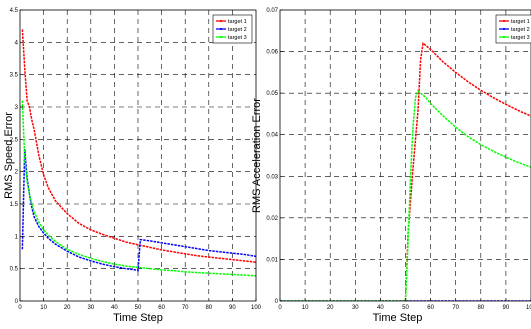 The width and height of the screenshot is (531, 329). What do you see at coordinates (17, 173) in the screenshot?
I see `y-tick-label: 2` at bounding box center [17, 173].